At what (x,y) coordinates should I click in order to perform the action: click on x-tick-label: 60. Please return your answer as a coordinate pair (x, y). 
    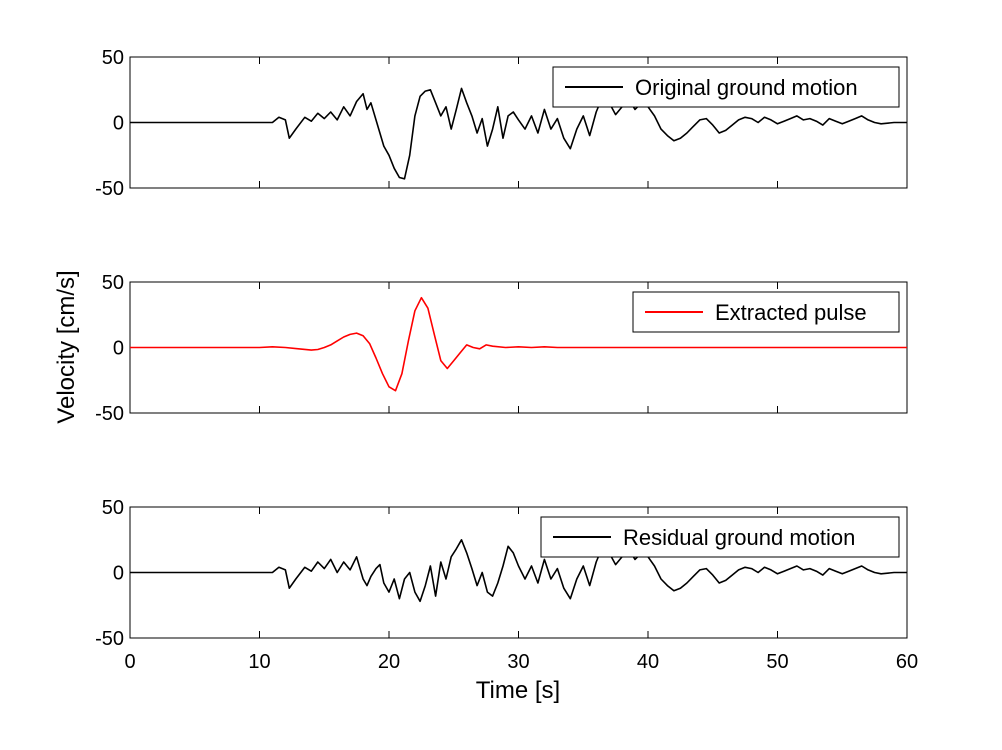
    Looking at the image, I should click on (907, 662).